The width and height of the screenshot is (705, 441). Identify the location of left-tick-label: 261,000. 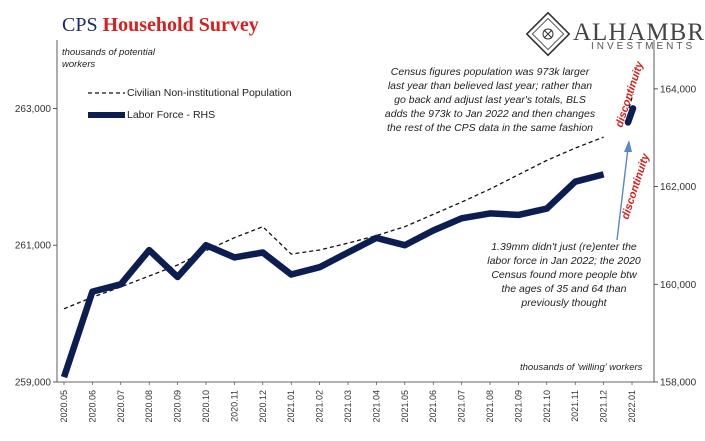
(33, 246).